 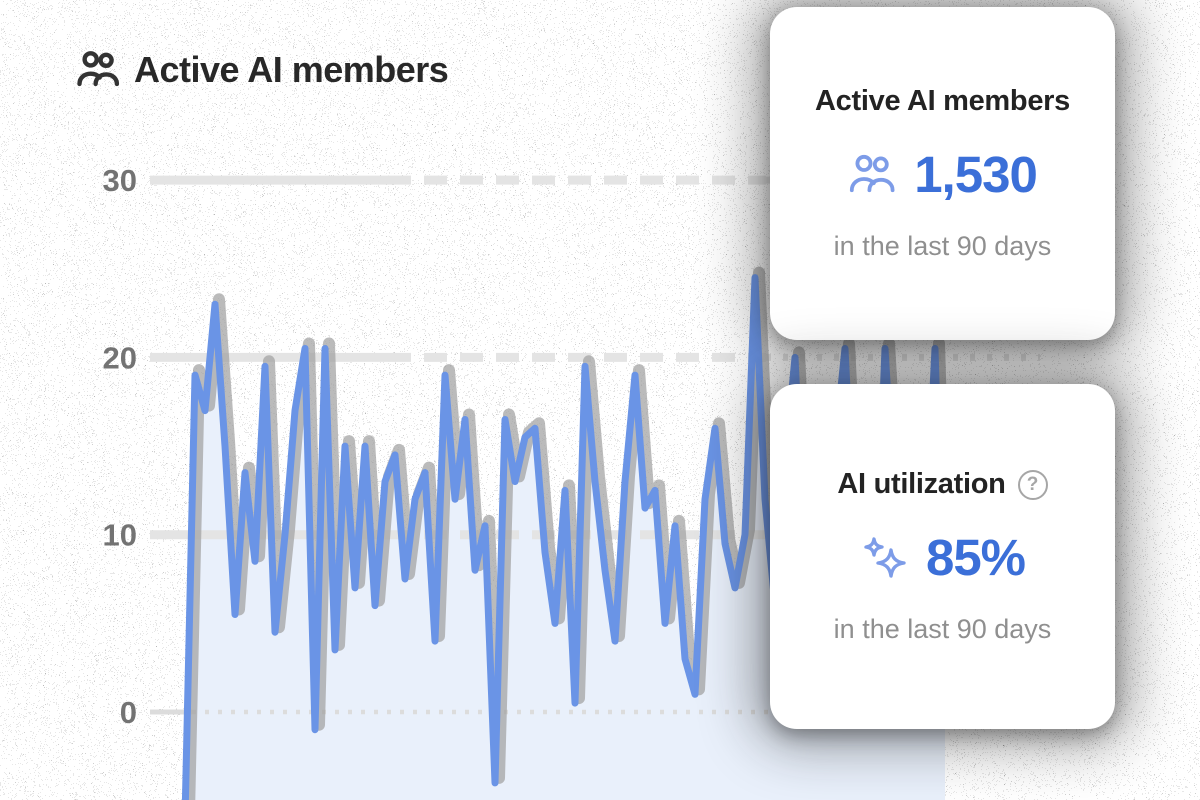 What do you see at coordinates (1032, 484) in the screenshot?
I see `help-circle-icon: ?` at bounding box center [1032, 484].